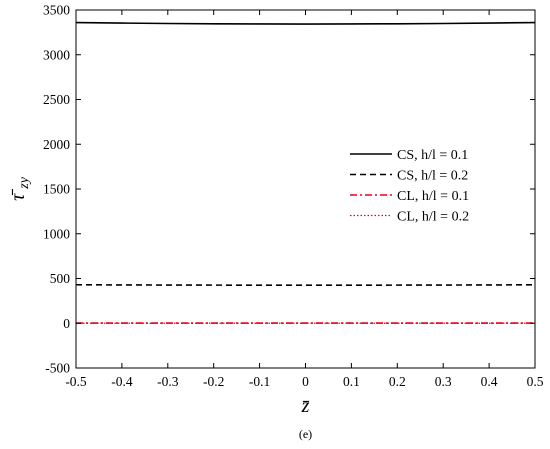 Image resolution: width=550 pixels, height=449 pixels. Describe the element at coordinates (397, 381) in the screenshot. I see `x-tick-label: 0.2` at that location.